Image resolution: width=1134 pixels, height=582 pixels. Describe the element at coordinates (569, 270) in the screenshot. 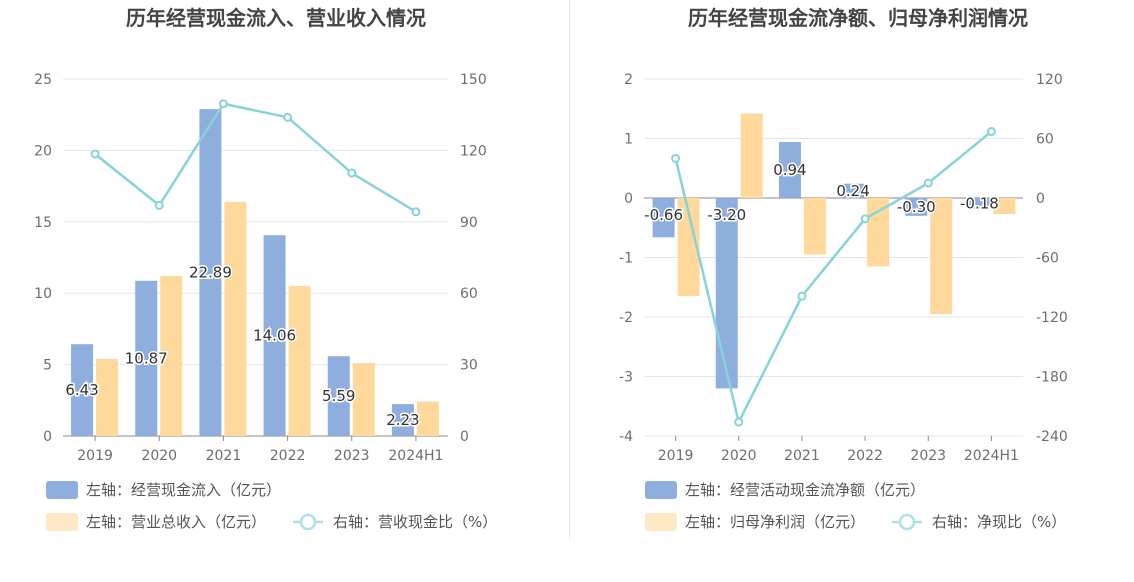

I see `panel-divider` at that location.